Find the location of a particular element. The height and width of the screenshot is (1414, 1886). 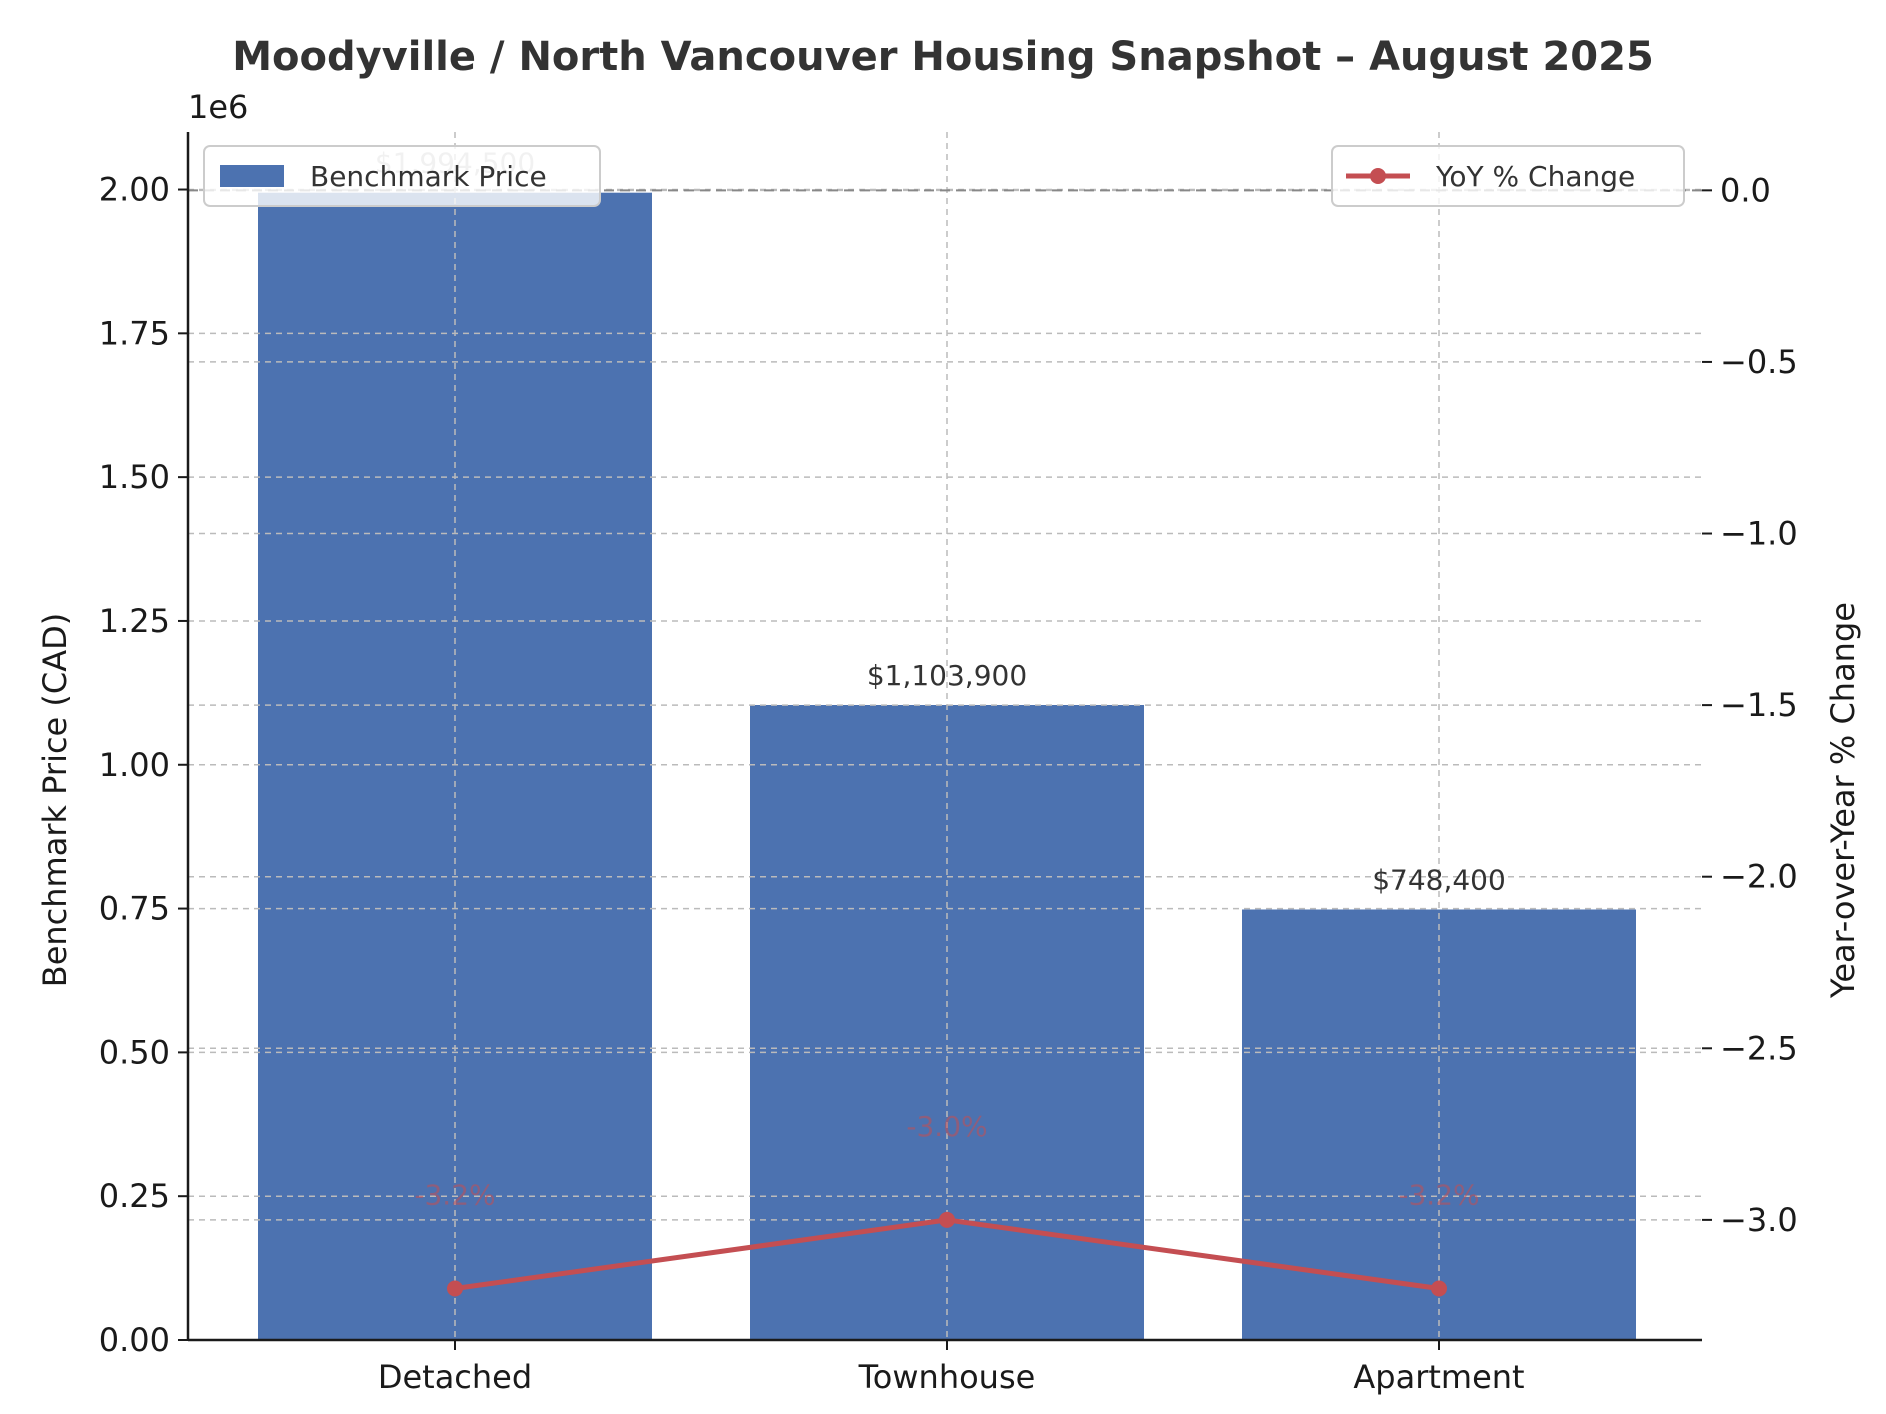

yoy-point-detached is located at coordinates (455, 1288).